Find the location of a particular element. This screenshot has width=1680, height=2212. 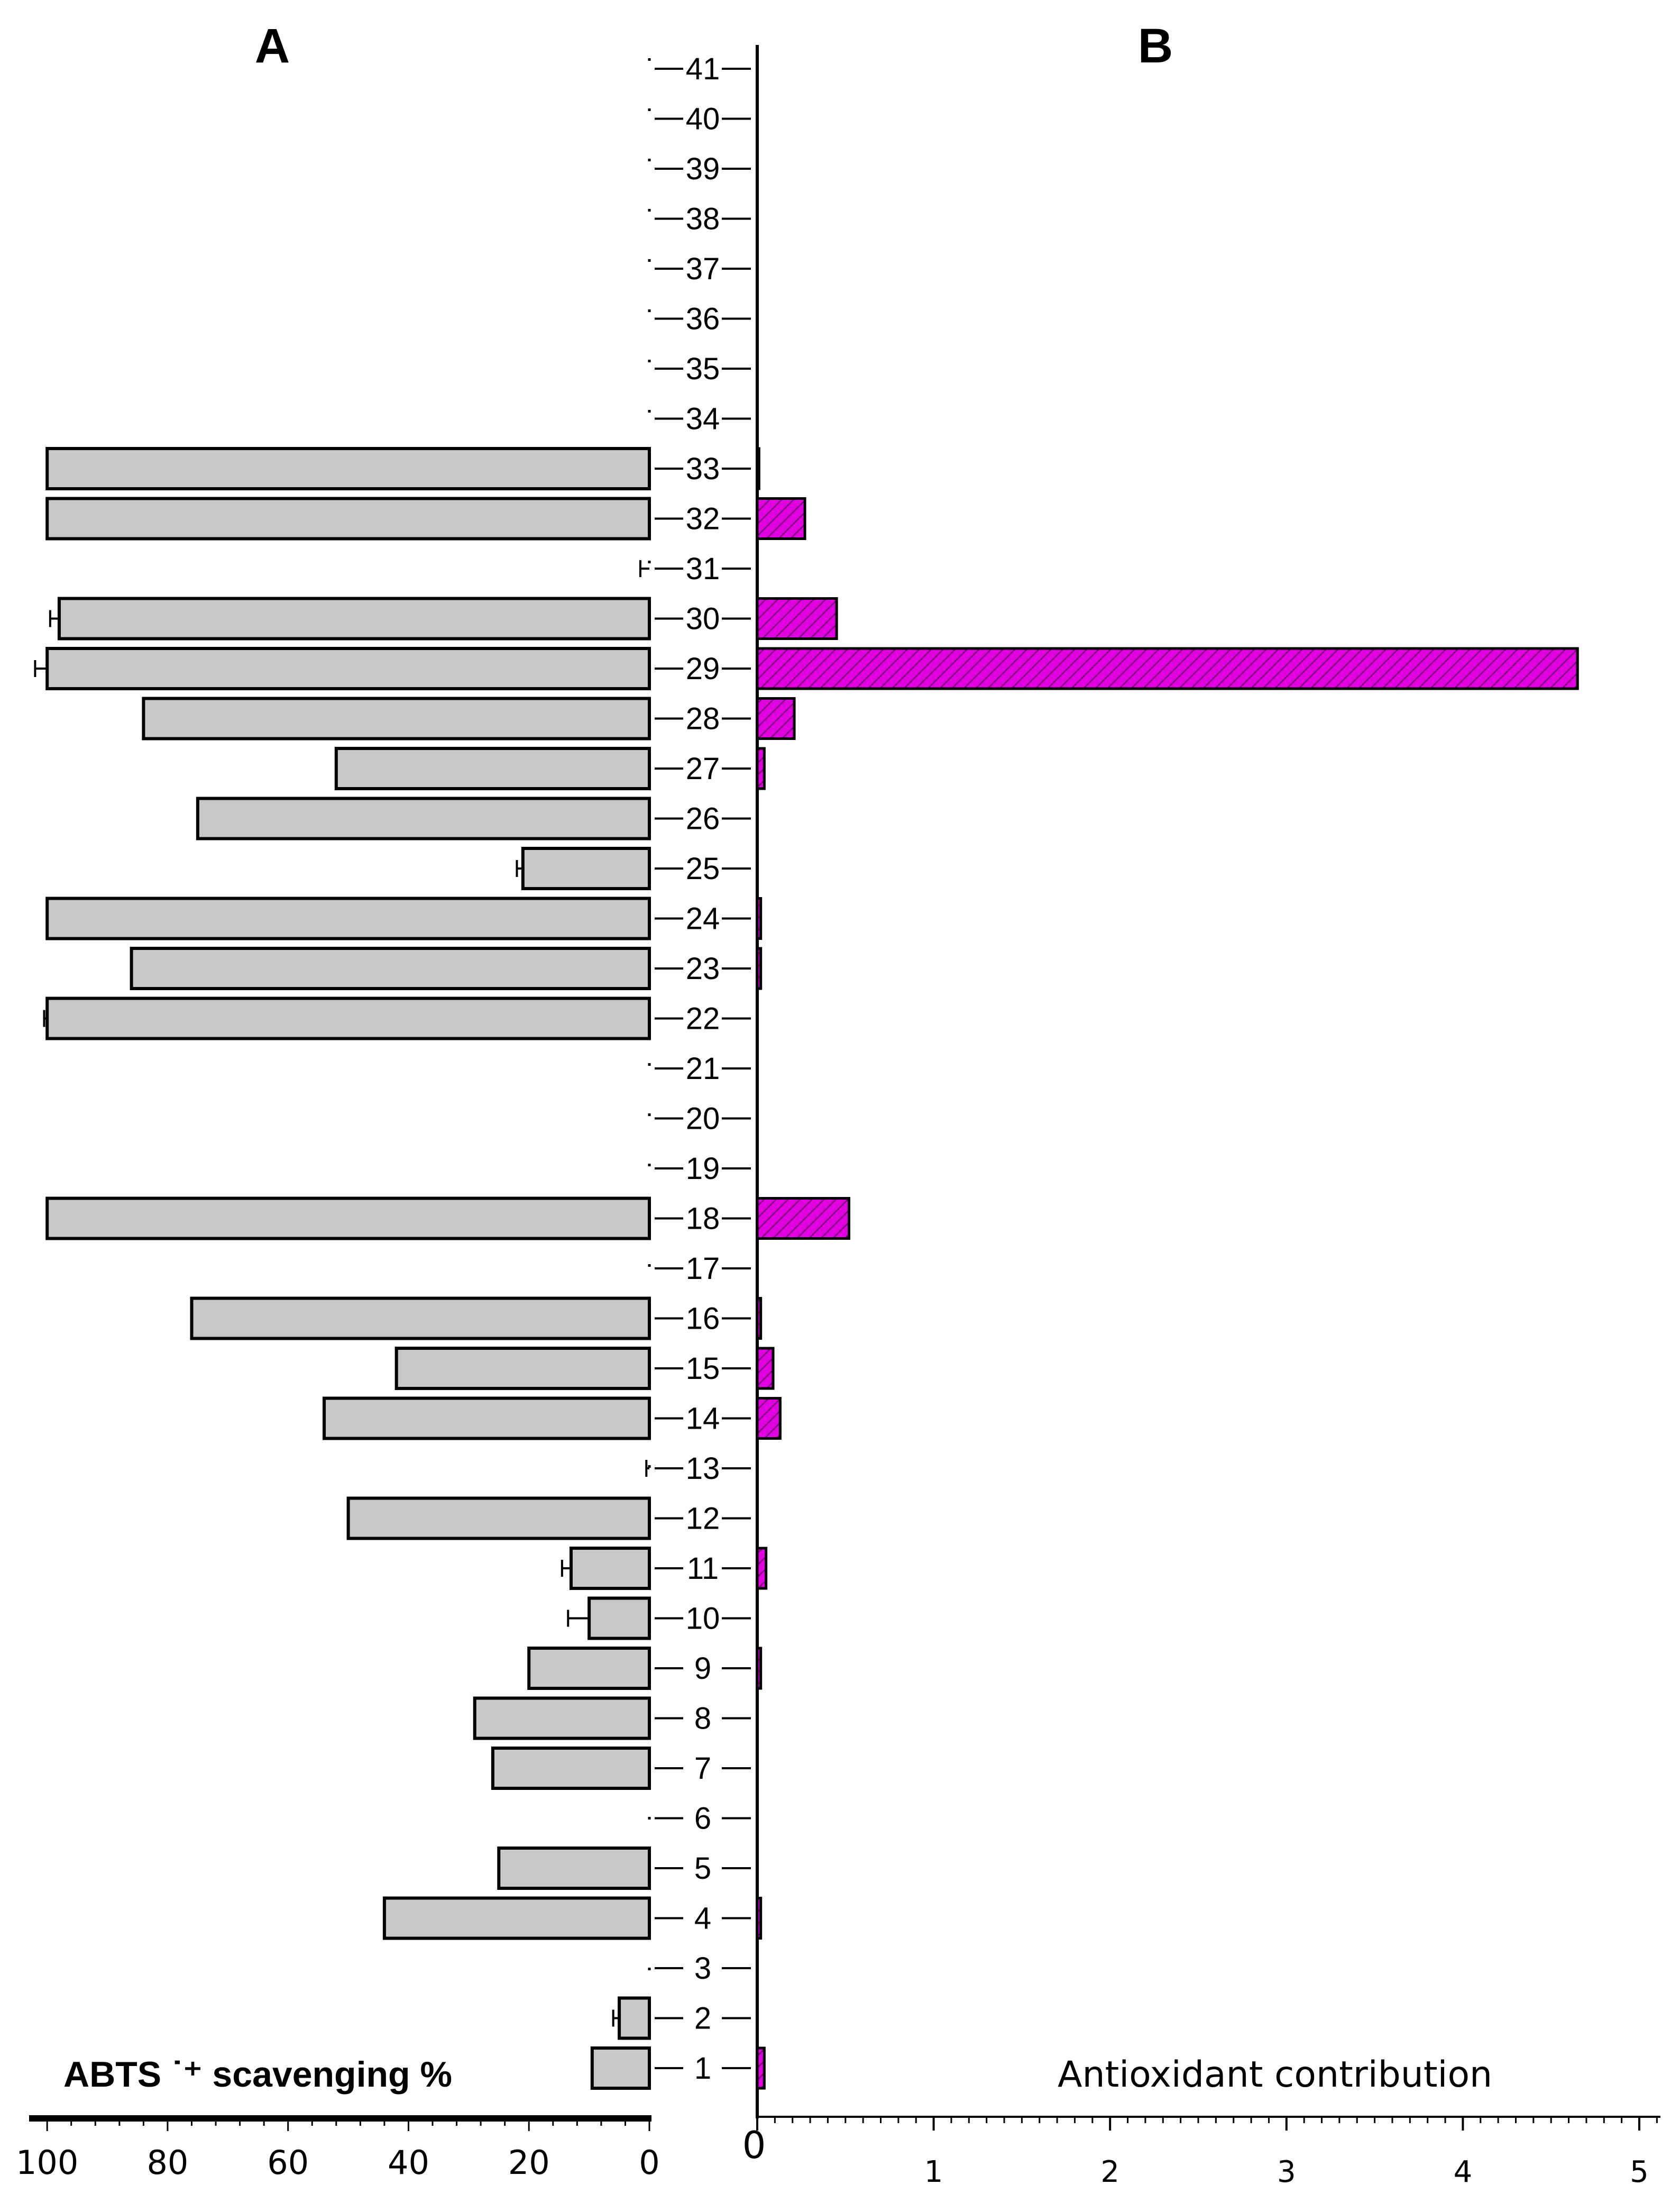

svg-text: 17 is located at coordinates (703, 1268).